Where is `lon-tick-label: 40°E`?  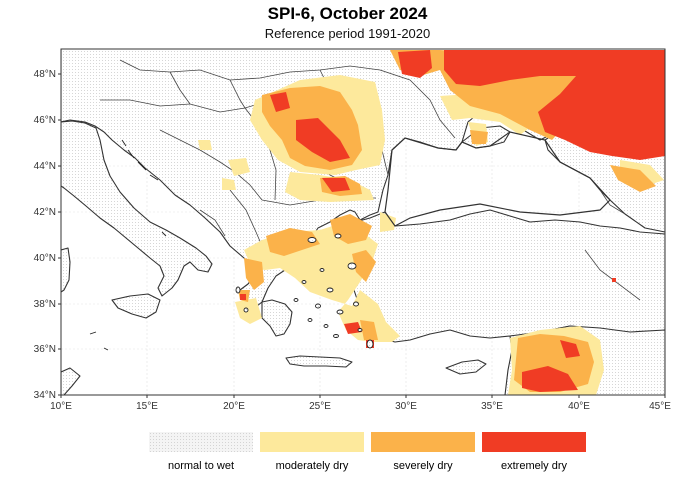
lon-tick-label: 40°E is located at coordinates (579, 406).